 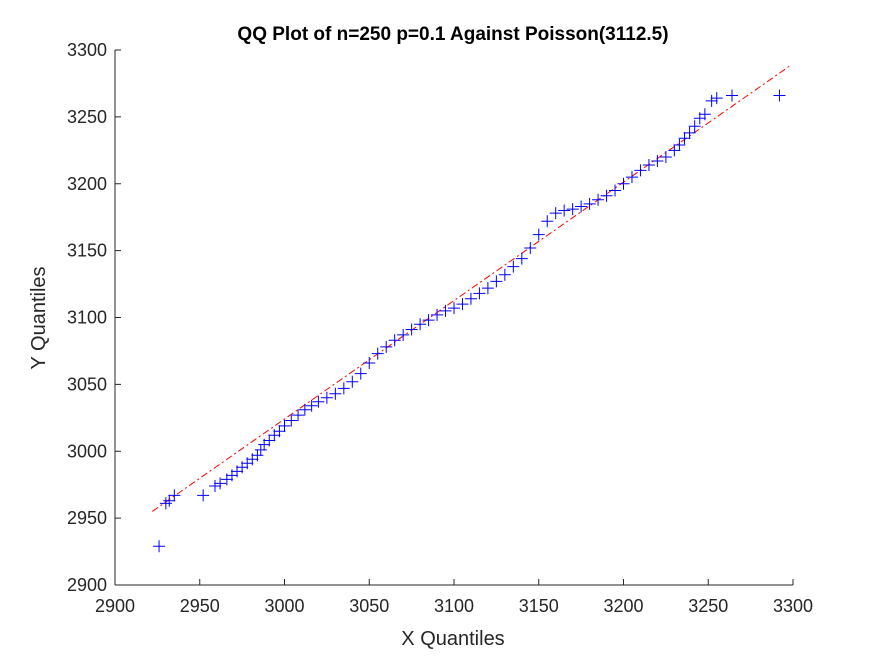 What do you see at coordinates (708, 606) in the screenshot?
I see `x-tick-label: 3250` at bounding box center [708, 606].